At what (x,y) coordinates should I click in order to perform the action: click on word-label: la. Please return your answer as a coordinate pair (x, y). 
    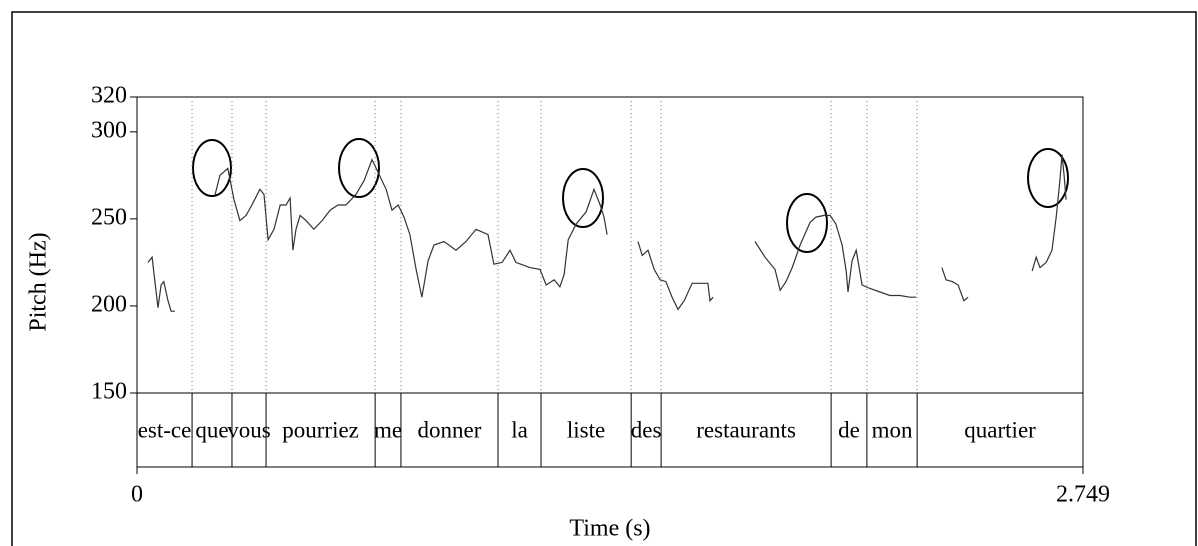
    Looking at the image, I should click on (519, 429).